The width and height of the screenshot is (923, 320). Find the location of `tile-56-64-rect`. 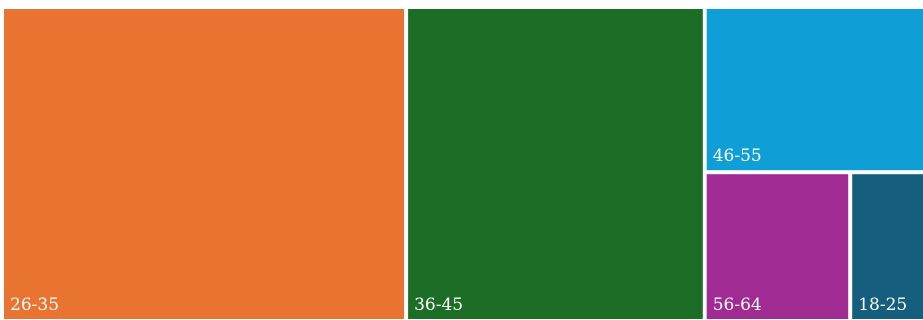

tile-56-64-rect is located at coordinates (777, 246).